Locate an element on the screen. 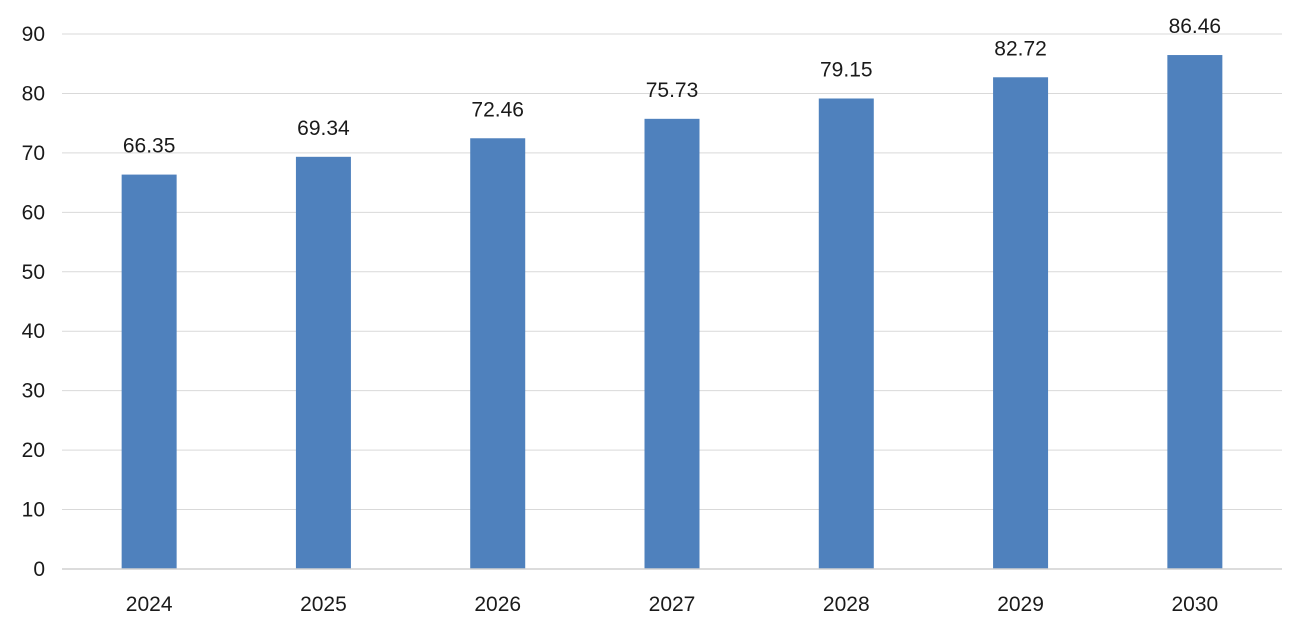  data-label-2026: 72.46 is located at coordinates (497, 109).